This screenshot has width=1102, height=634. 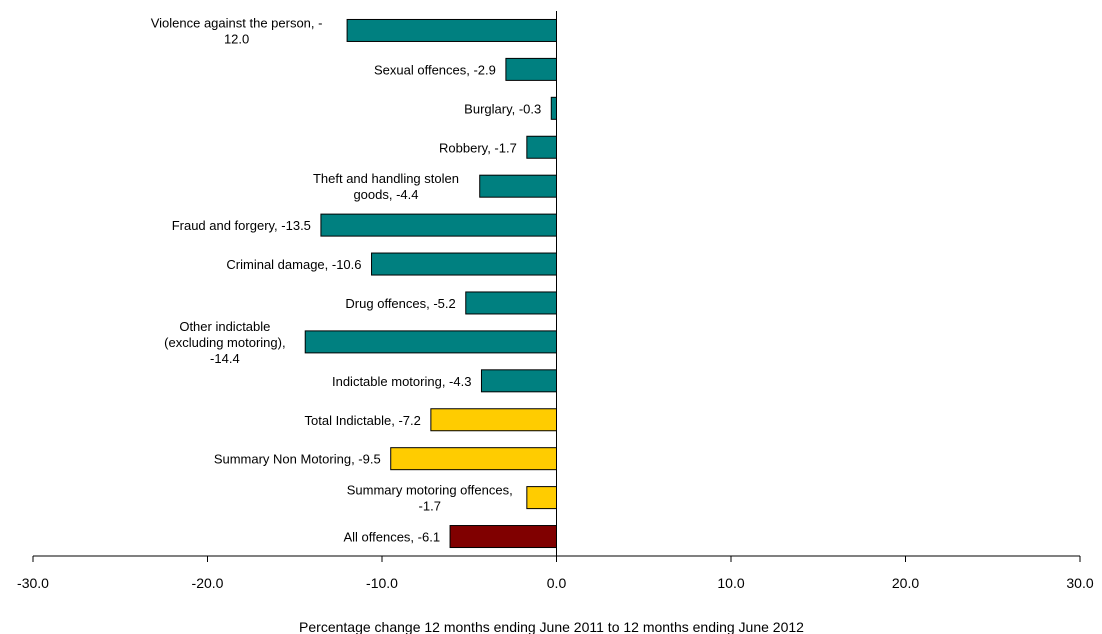 What do you see at coordinates (386, 178) in the screenshot?
I see `data-label-5-line-1: Theft and handling stolen` at bounding box center [386, 178].